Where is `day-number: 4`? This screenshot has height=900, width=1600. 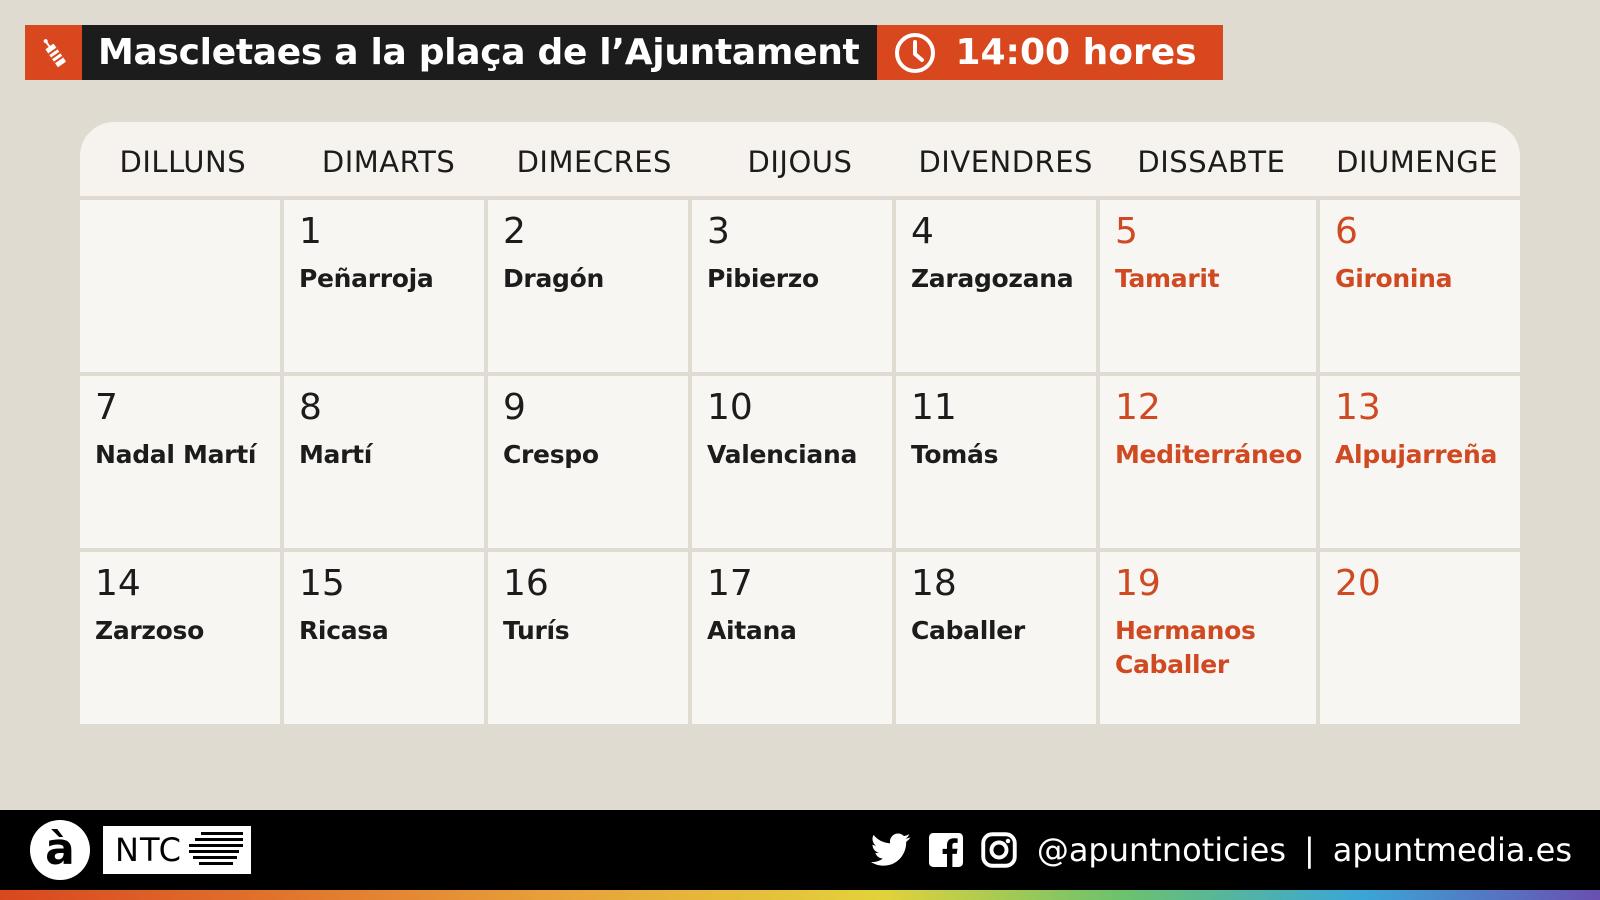
day-number: 4 is located at coordinates (922, 231).